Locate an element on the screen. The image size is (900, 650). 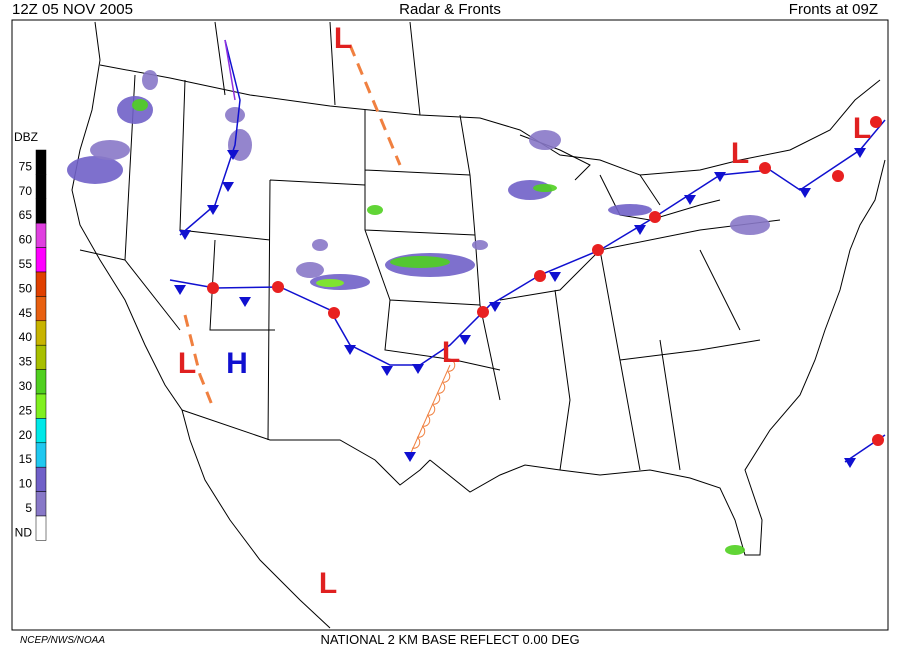
legend-label: 10 is located at coordinates (26, 484).